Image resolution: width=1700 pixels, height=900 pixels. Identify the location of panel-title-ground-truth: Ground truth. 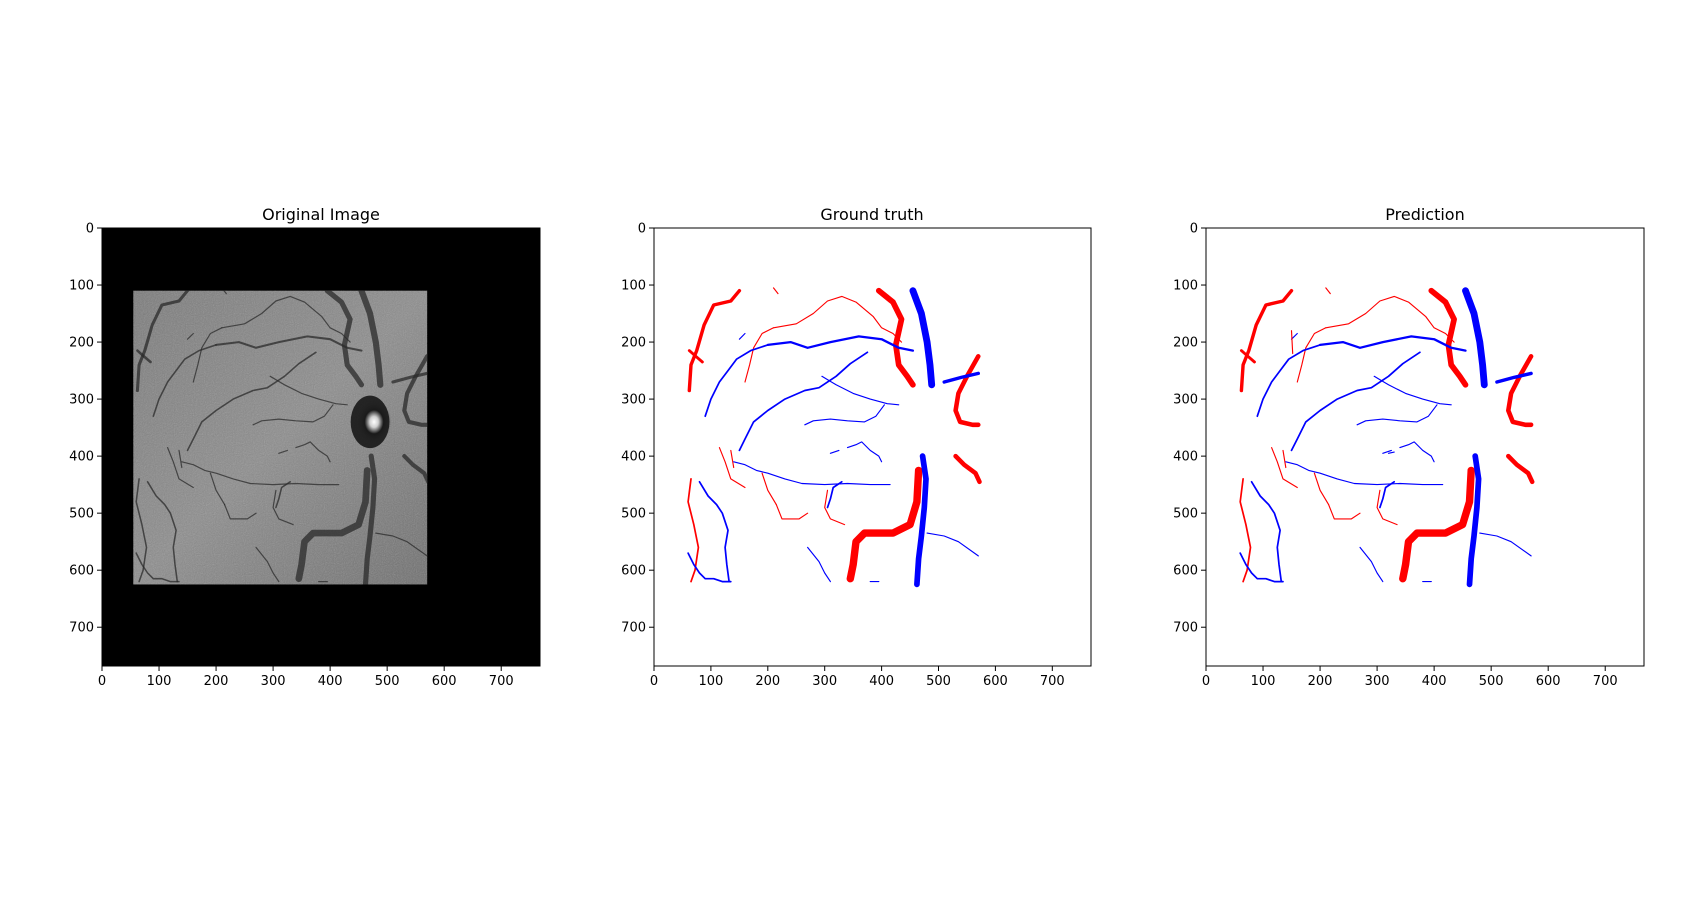
(871, 214).